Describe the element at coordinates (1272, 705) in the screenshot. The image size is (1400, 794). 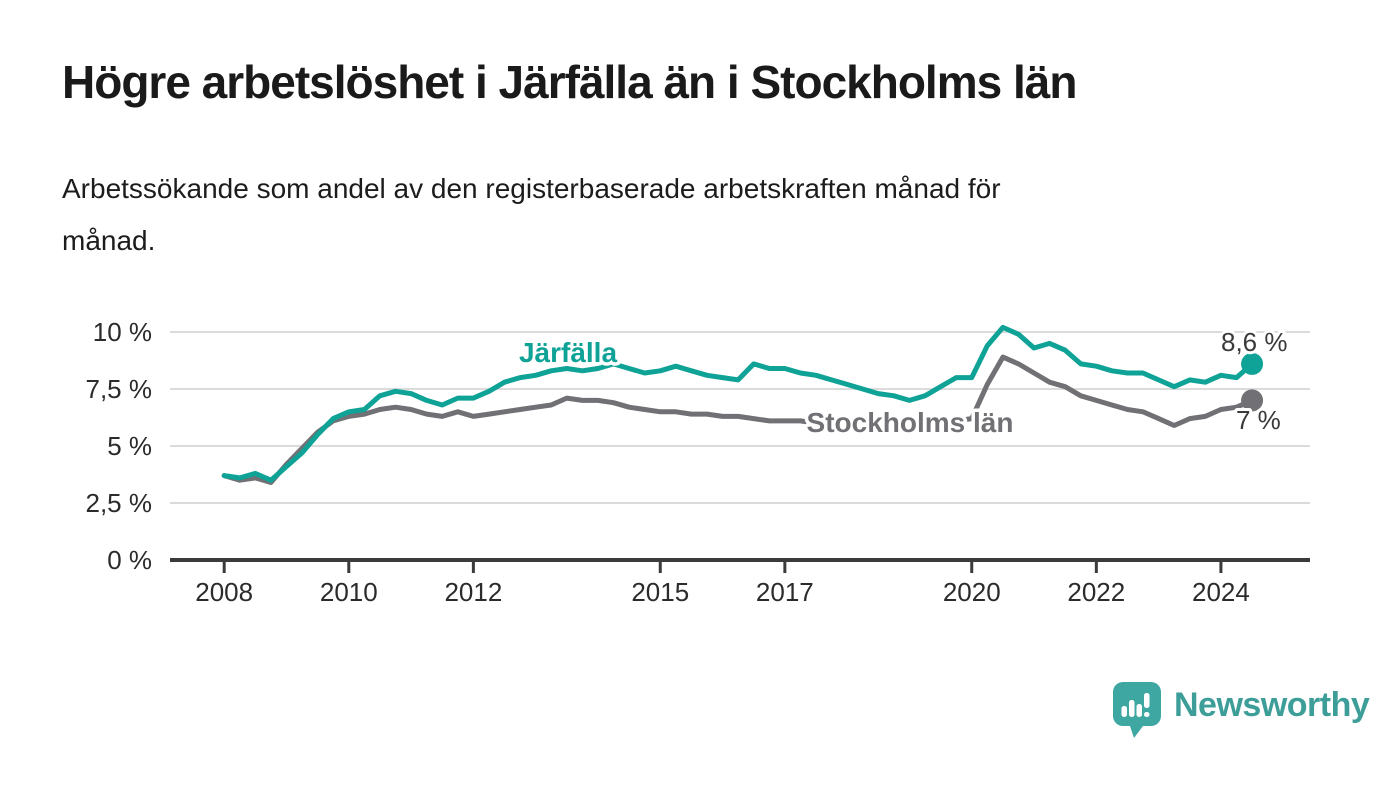
I see `brand-name: Newsworthy` at that location.